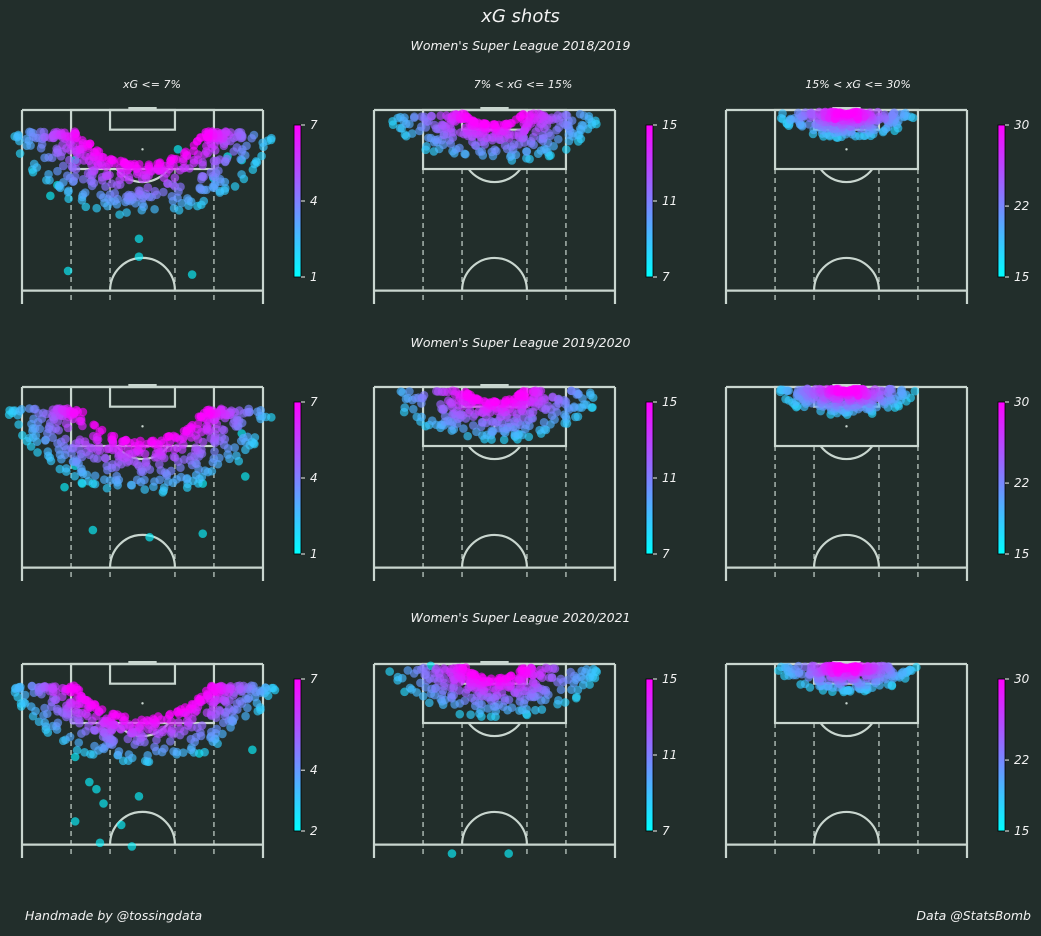 The height and width of the screenshot is (936, 1041). What do you see at coordinates (669, 755) in the screenshot?
I see `colorbar-tick-label: 11` at bounding box center [669, 755].